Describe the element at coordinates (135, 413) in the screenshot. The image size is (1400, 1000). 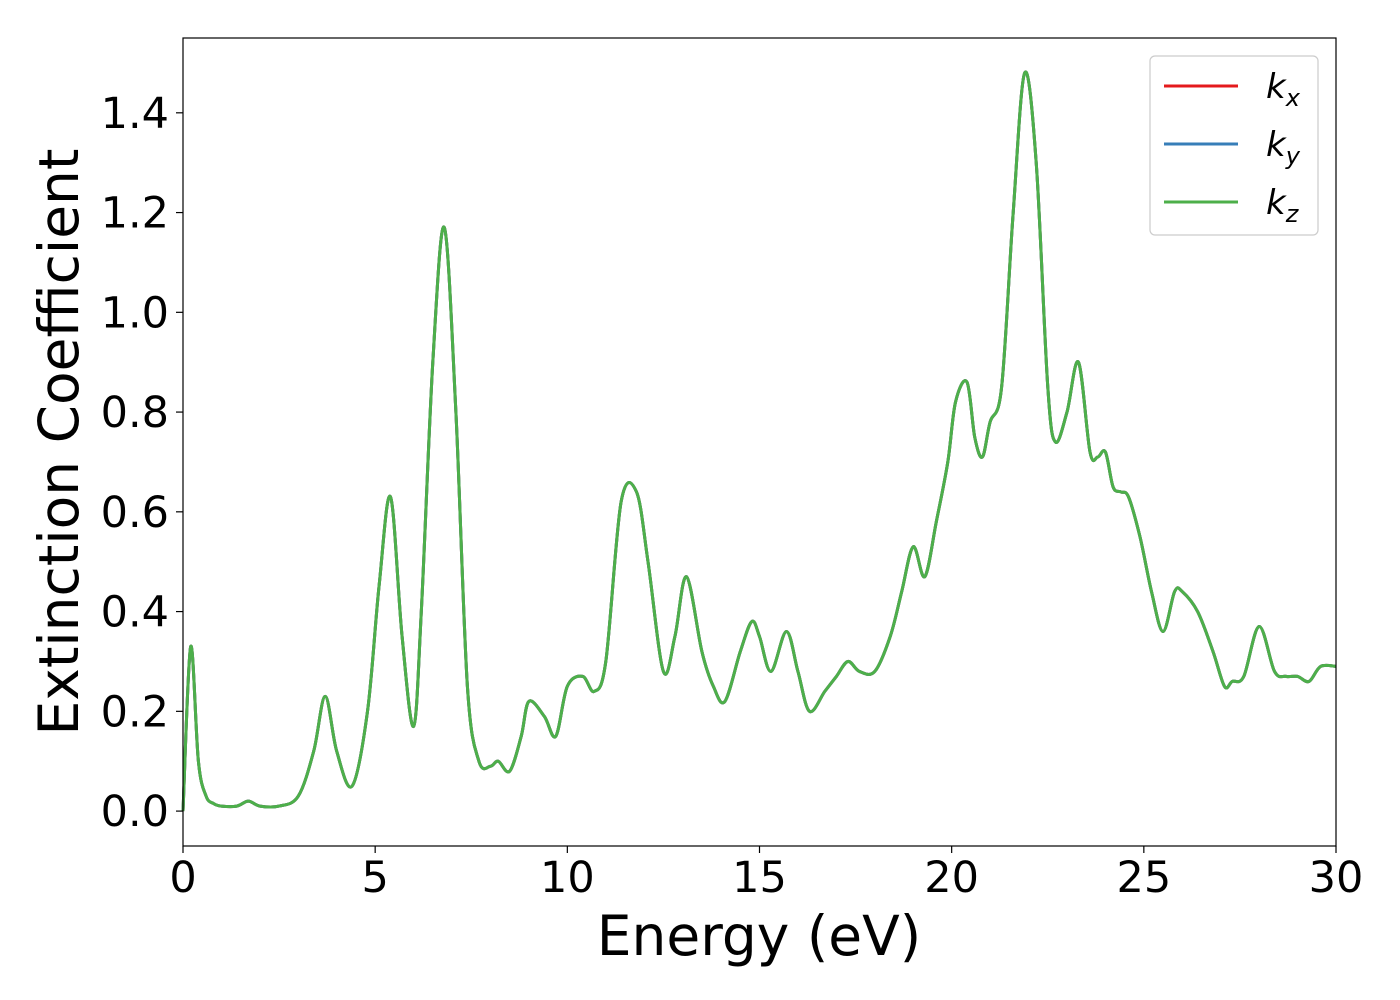
I see `y-tick-label: 0.8` at that location.